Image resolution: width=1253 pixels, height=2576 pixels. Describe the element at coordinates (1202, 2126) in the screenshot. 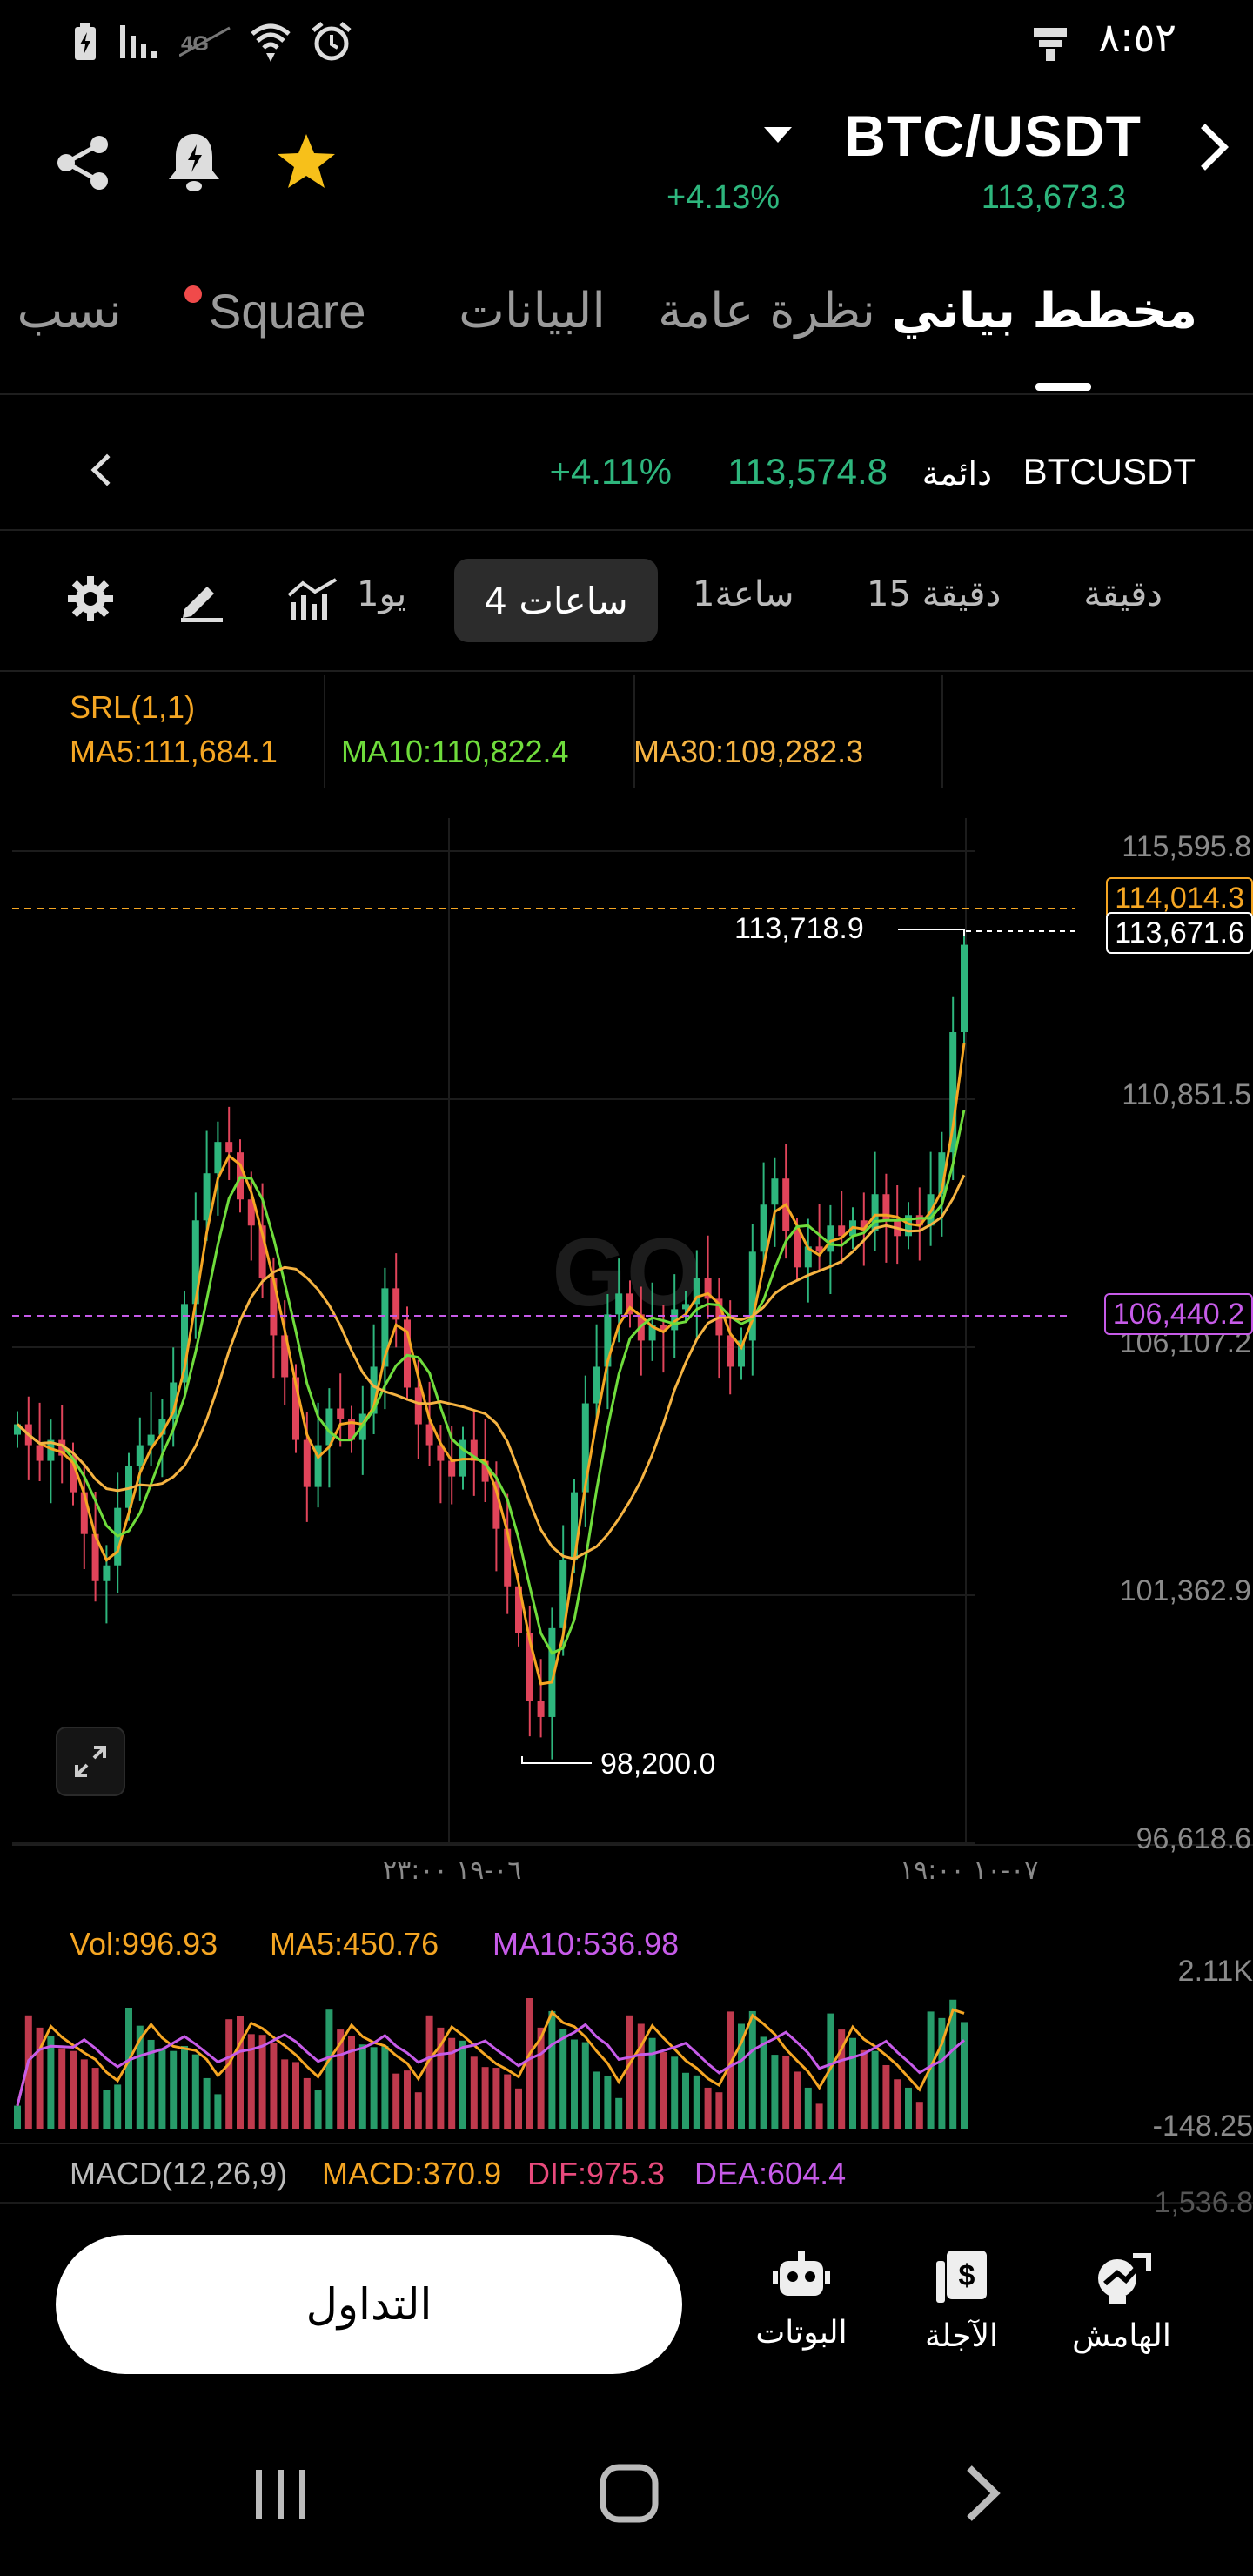

I see `volume-axis-bottom: -148.25` at that location.